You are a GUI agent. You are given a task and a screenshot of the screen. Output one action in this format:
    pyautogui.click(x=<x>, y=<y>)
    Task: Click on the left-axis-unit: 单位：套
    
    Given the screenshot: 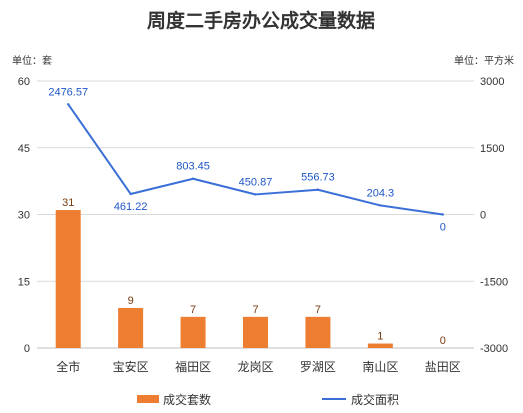 What is the action you would take?
    pyautogui.click(x=32, y=60)
    